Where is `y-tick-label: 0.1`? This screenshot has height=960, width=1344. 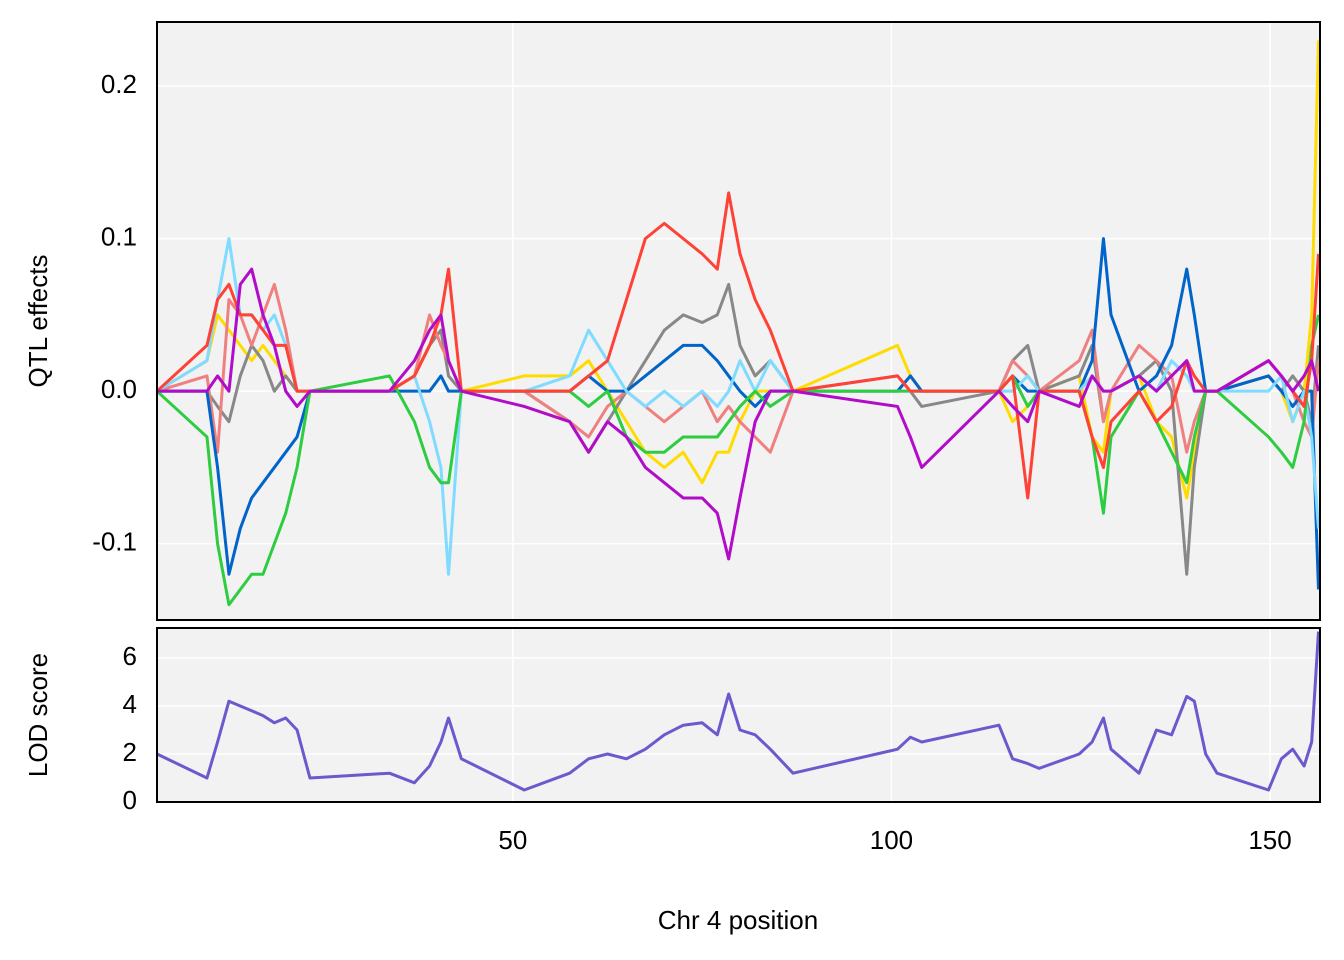 y-tick-label: 0.1 is located at coordinates (119, 236).